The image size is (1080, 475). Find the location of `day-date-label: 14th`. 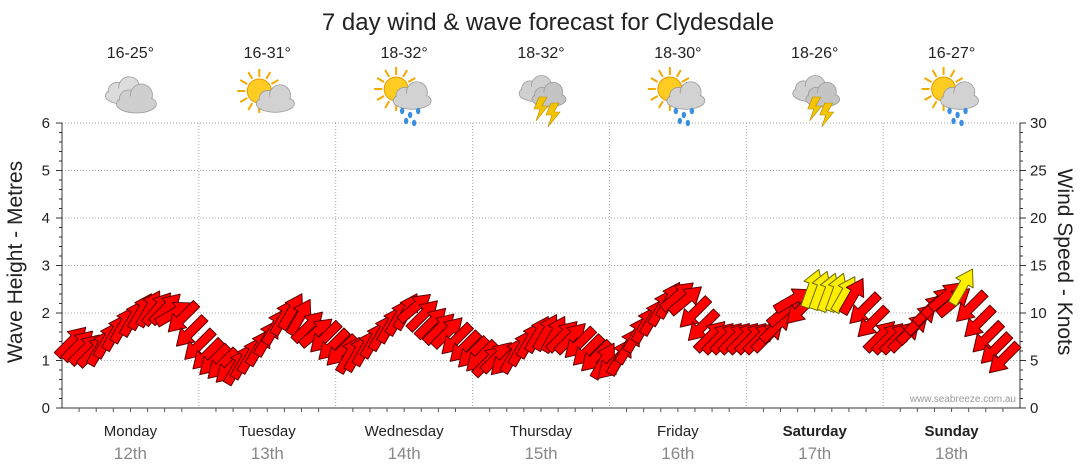

day-date-label: 14th is located at coordinates (404, 453).